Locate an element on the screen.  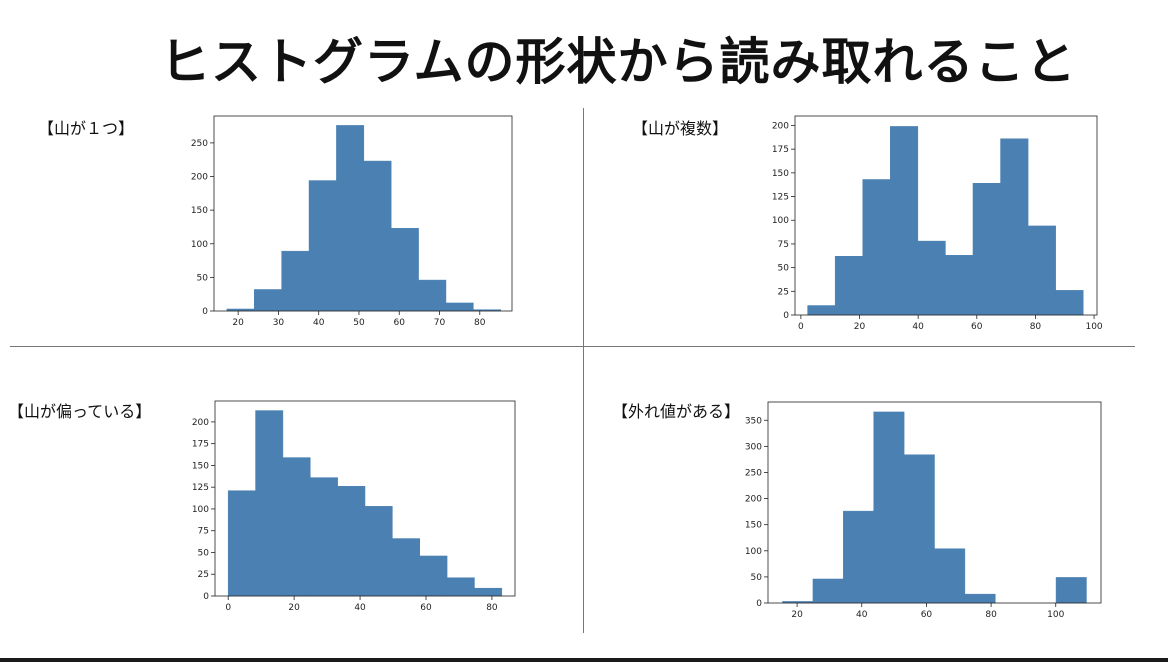
histogram-multiple-peaks: 0 20 40 60 80 100 0 25 50 75 100 125 150 175 200 is located at coordinates (937, 223).